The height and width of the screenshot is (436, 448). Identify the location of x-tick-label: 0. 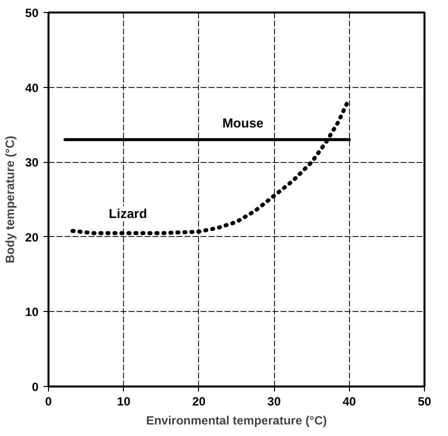
(48, 401).